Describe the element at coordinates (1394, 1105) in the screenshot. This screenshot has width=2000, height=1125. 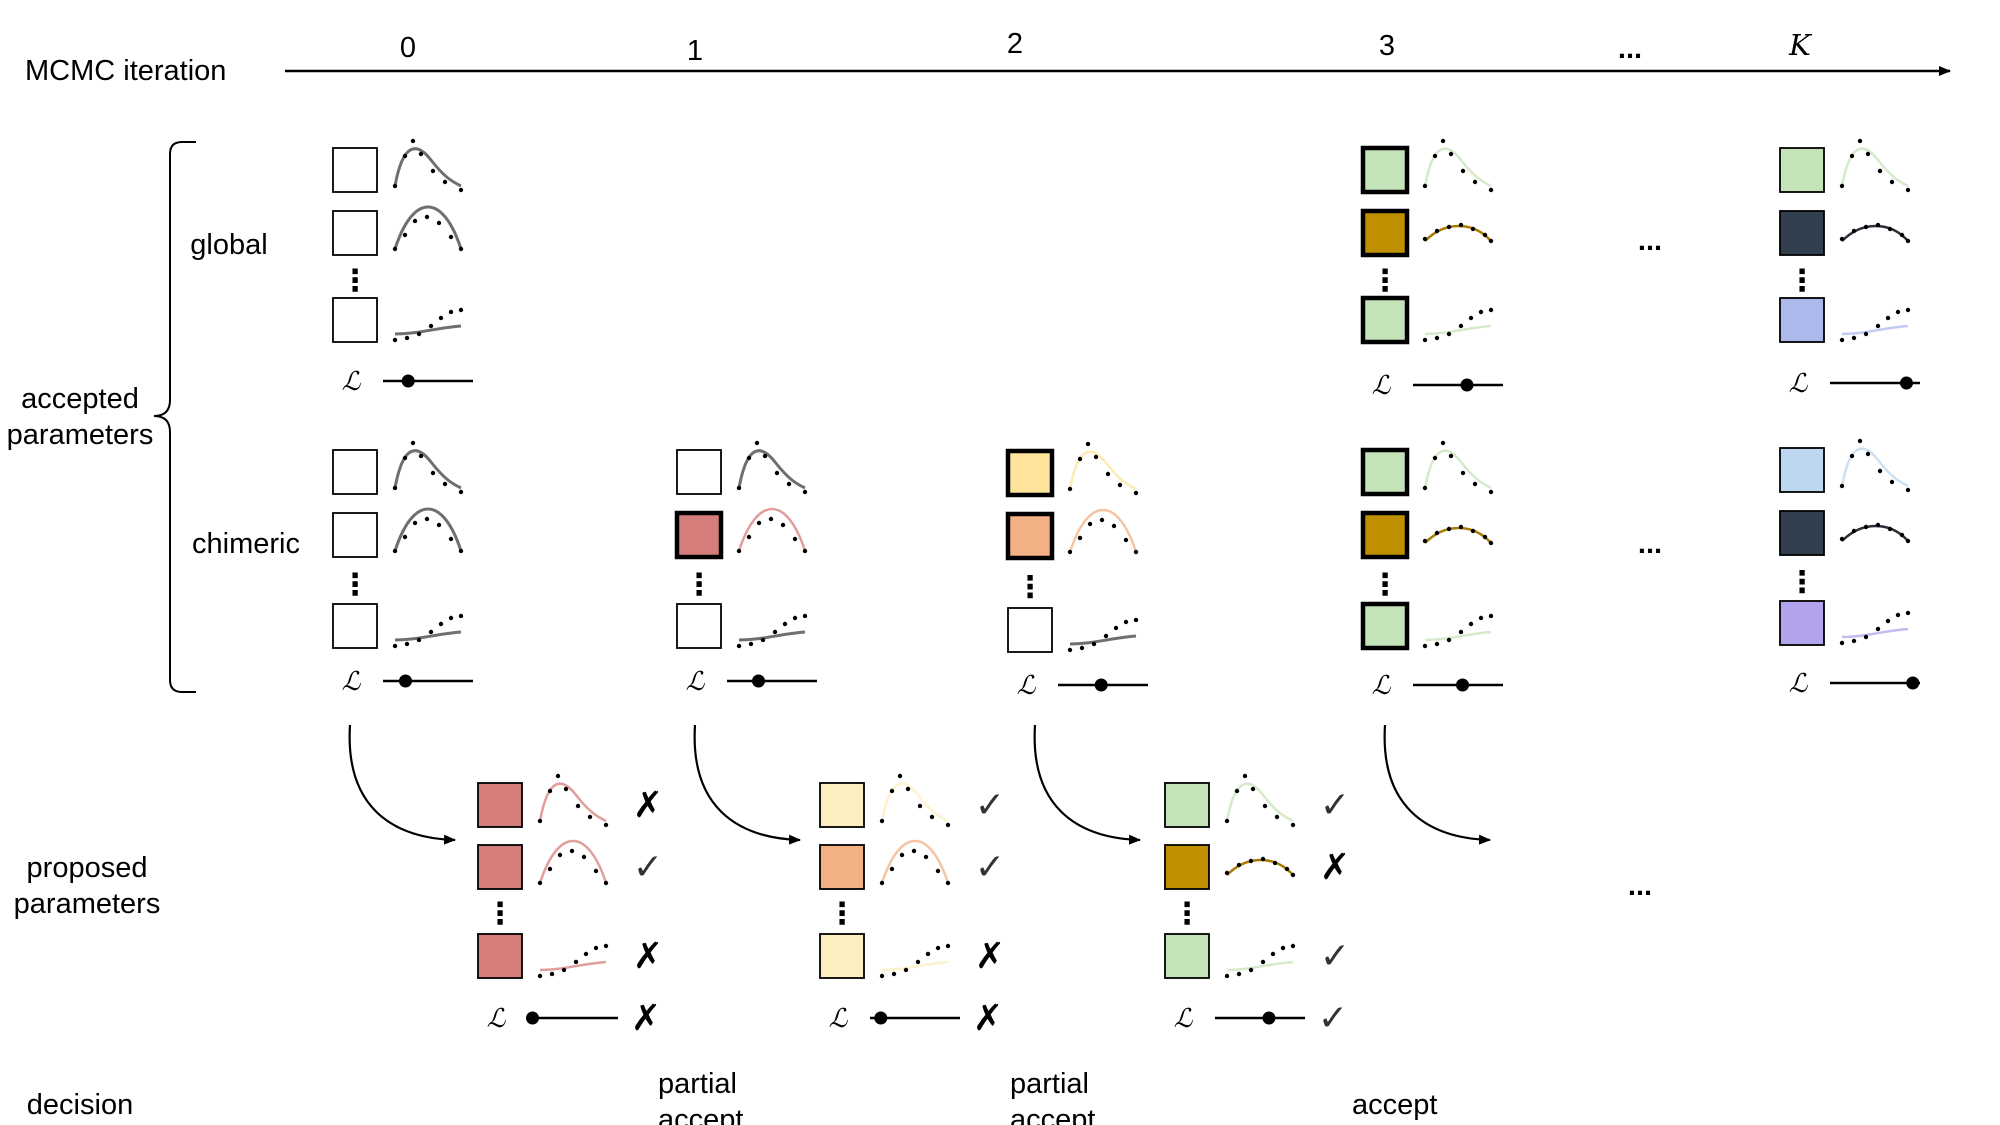
I see `decision-text-line: accept` at that location.